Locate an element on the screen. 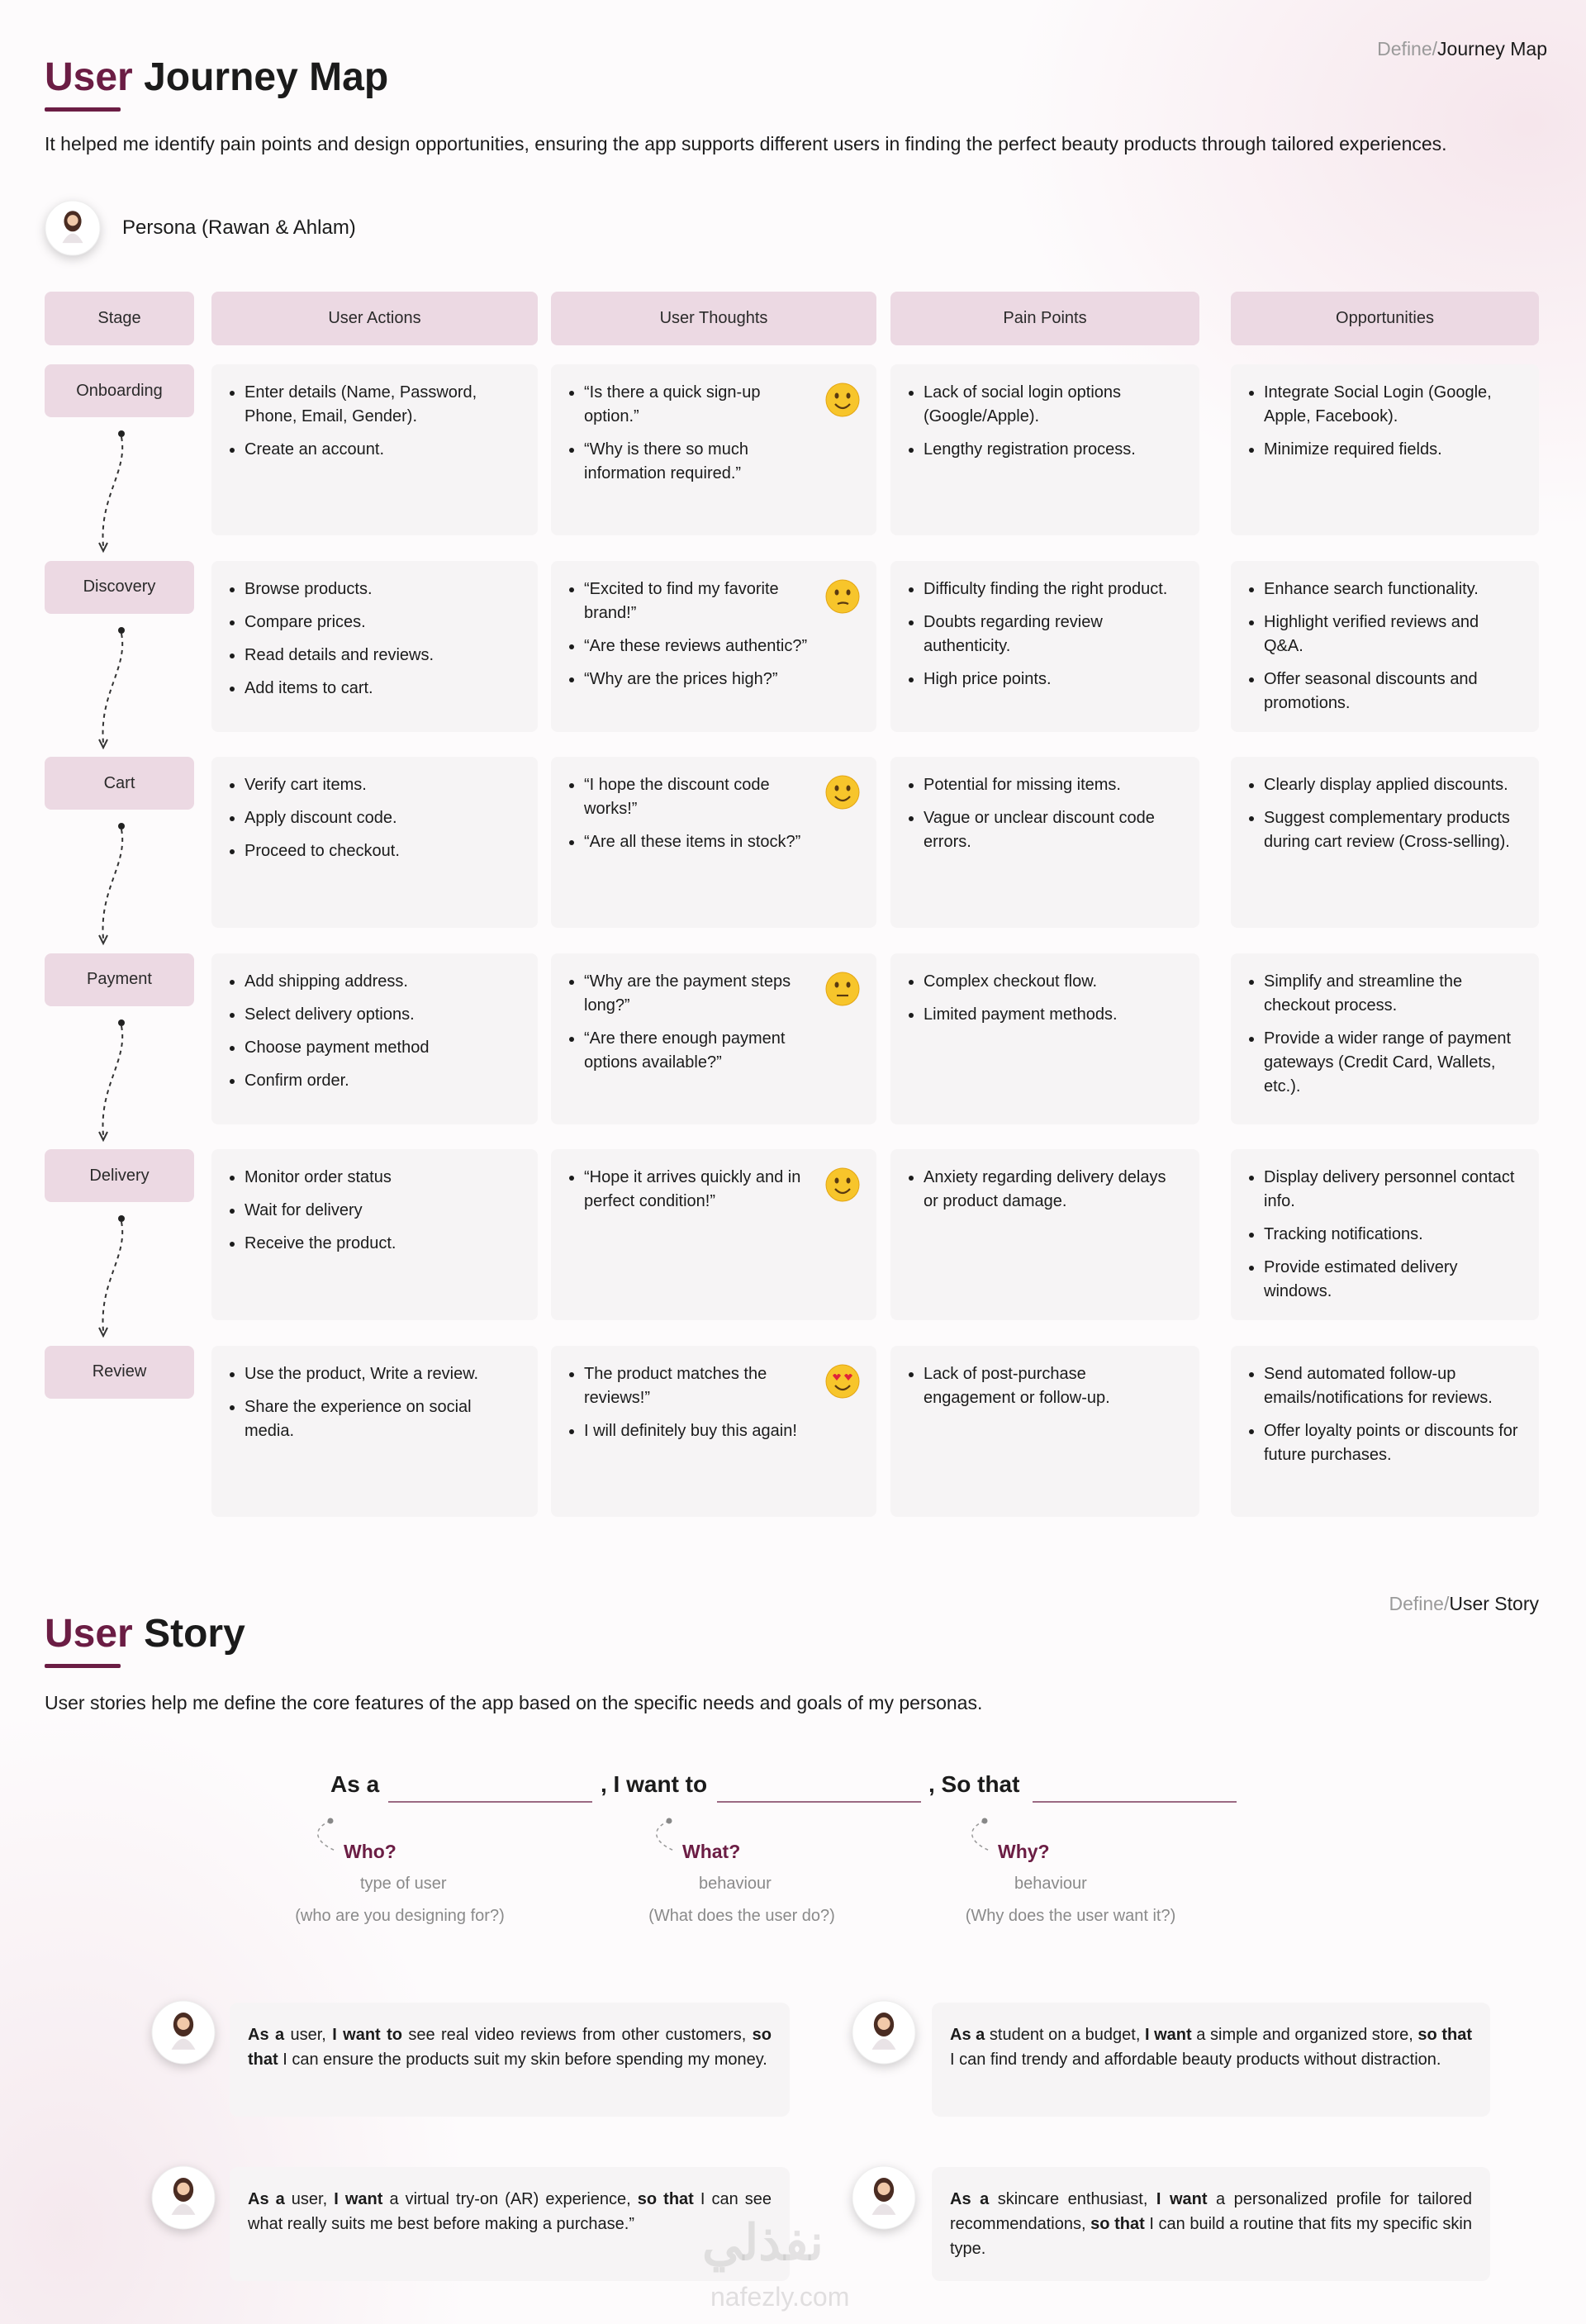  bullet-item: Lengthy registration process. is located at coordinates (1052, 450).